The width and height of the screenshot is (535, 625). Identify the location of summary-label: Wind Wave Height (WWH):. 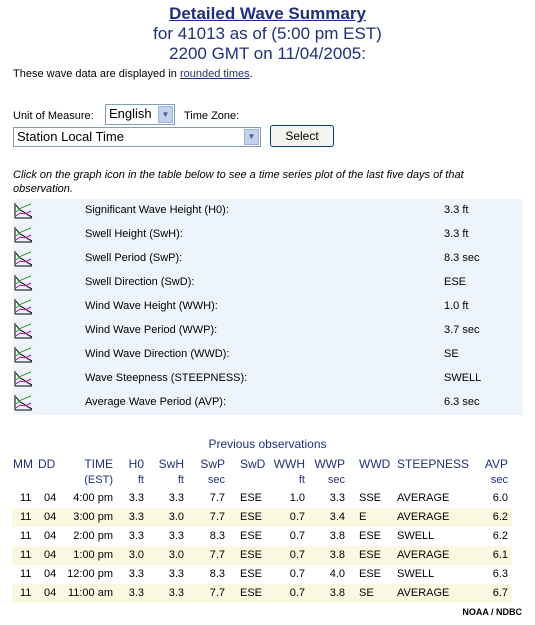
(151, 306).